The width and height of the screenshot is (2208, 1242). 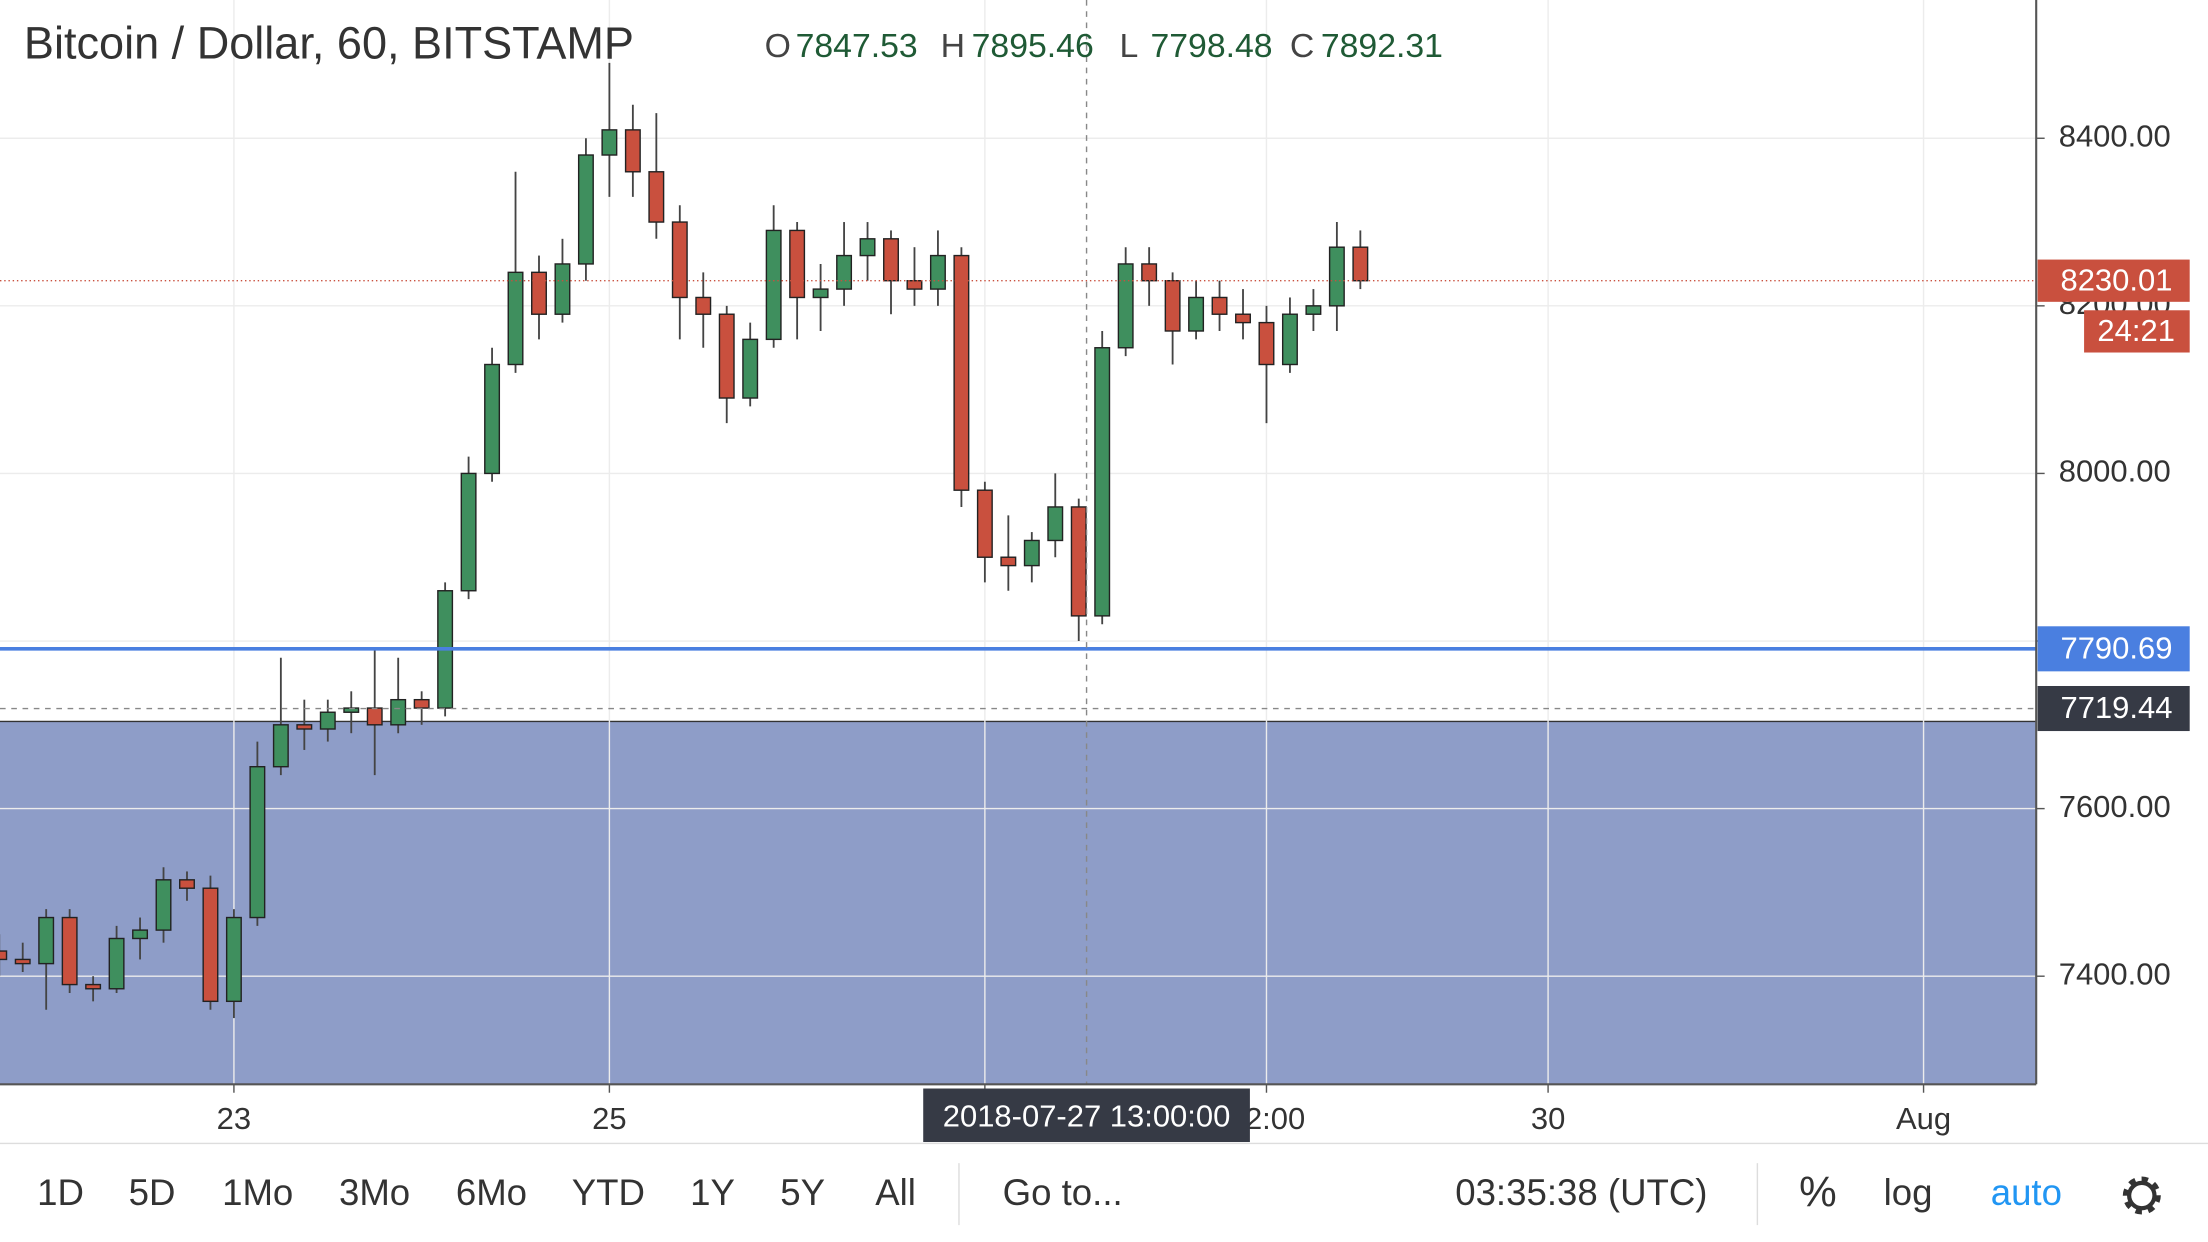 What do you see at coordinates (953, 46) in the screenshot?
I see `ohlc-letter: H` at bounding box center [953, 46].